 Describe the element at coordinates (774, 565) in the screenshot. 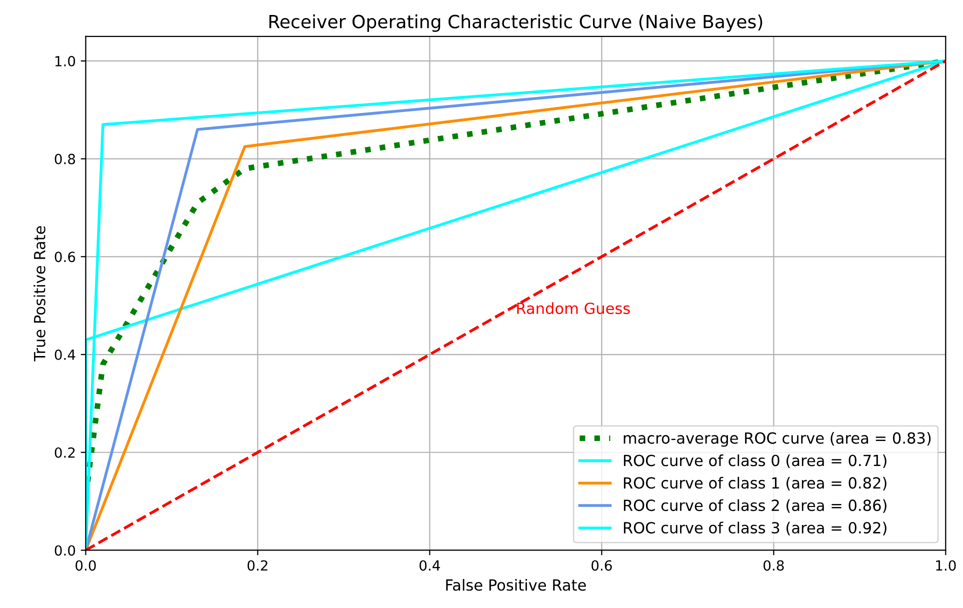

I see `x-tick-label: 0.8` at that location.